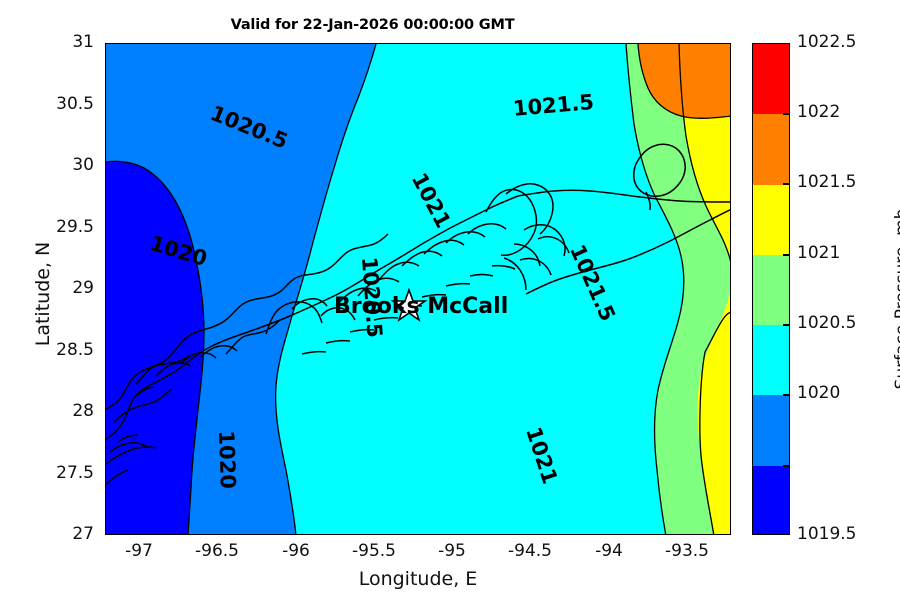 This screenshot has height=600, width=900. What do you see at coordinates (75, 104) in the screenshot?
I see `ytick-label: 30.5` at bounding box center [75, 104].